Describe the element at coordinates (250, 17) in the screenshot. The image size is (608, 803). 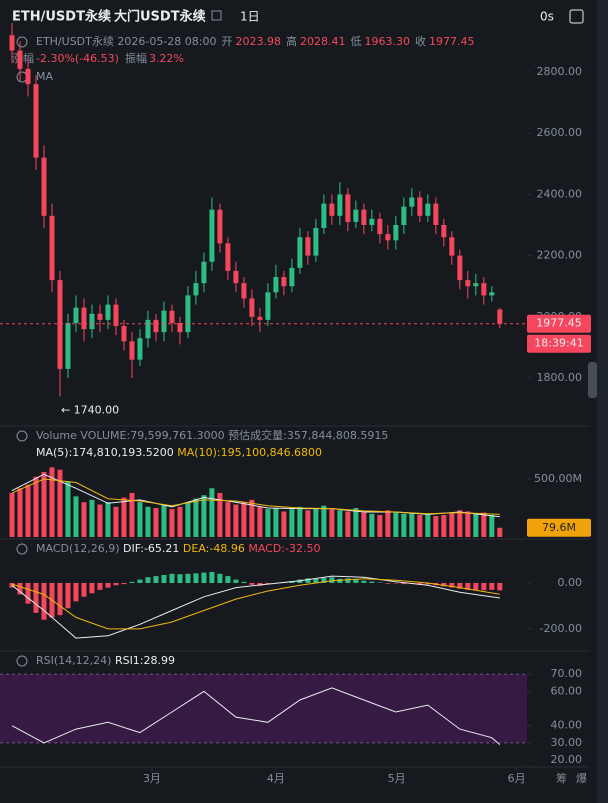
I see `interval: 1日` at that location.